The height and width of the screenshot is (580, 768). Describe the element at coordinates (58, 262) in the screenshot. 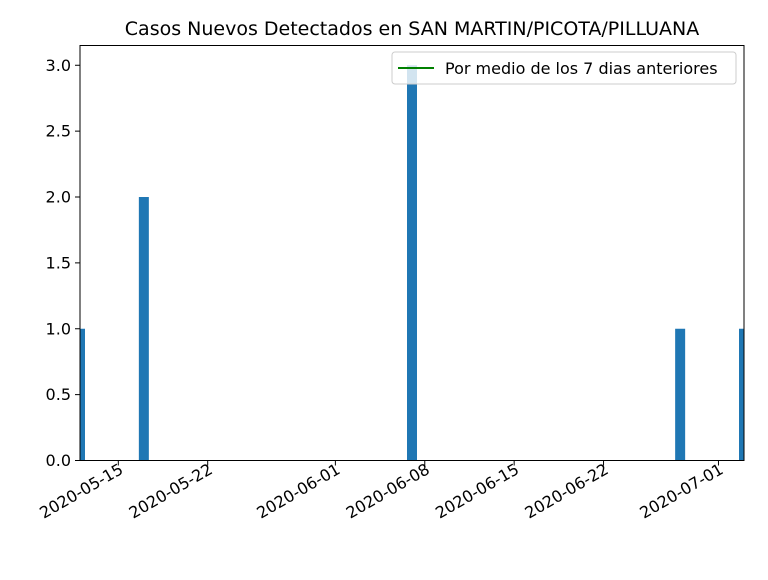

I see `y-tick-label: 1.5` at that location.